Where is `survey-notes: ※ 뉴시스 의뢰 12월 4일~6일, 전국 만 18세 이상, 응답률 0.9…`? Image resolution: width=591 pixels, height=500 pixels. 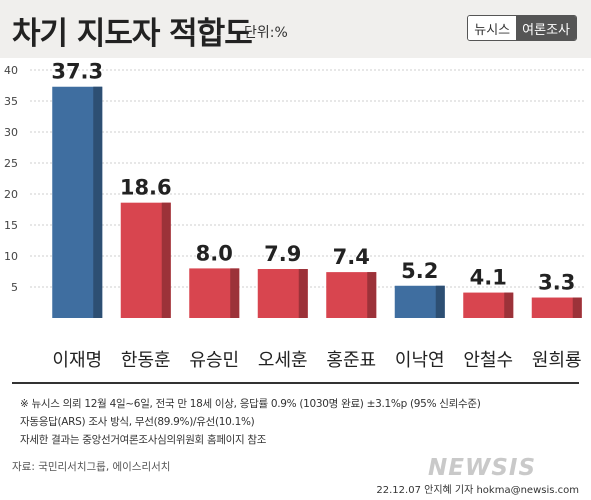 survey-notes: ※ 뉴시스 의뢰 12월 4일~6일, 전국 만 18세 이상, 응답률 0.9… is located at coordinates (300, 422).